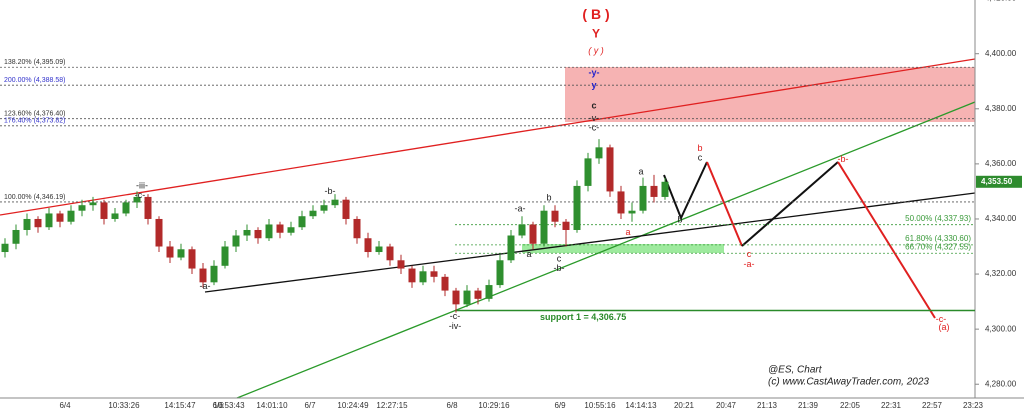 The image size is (1024, 413). What do you see at coordinates (272, 405) in the screenshot?
I see `x-tick-label: 14:01:10` at bounding box center [272, 405].